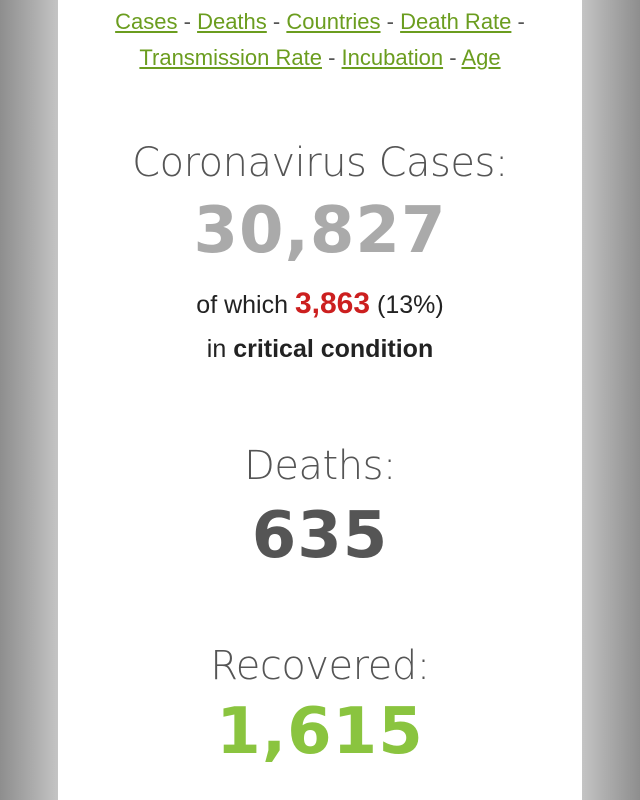 This screenshot has width=640, height=800. I want to click on deaths-label: Deaths:, so click(320, 466).